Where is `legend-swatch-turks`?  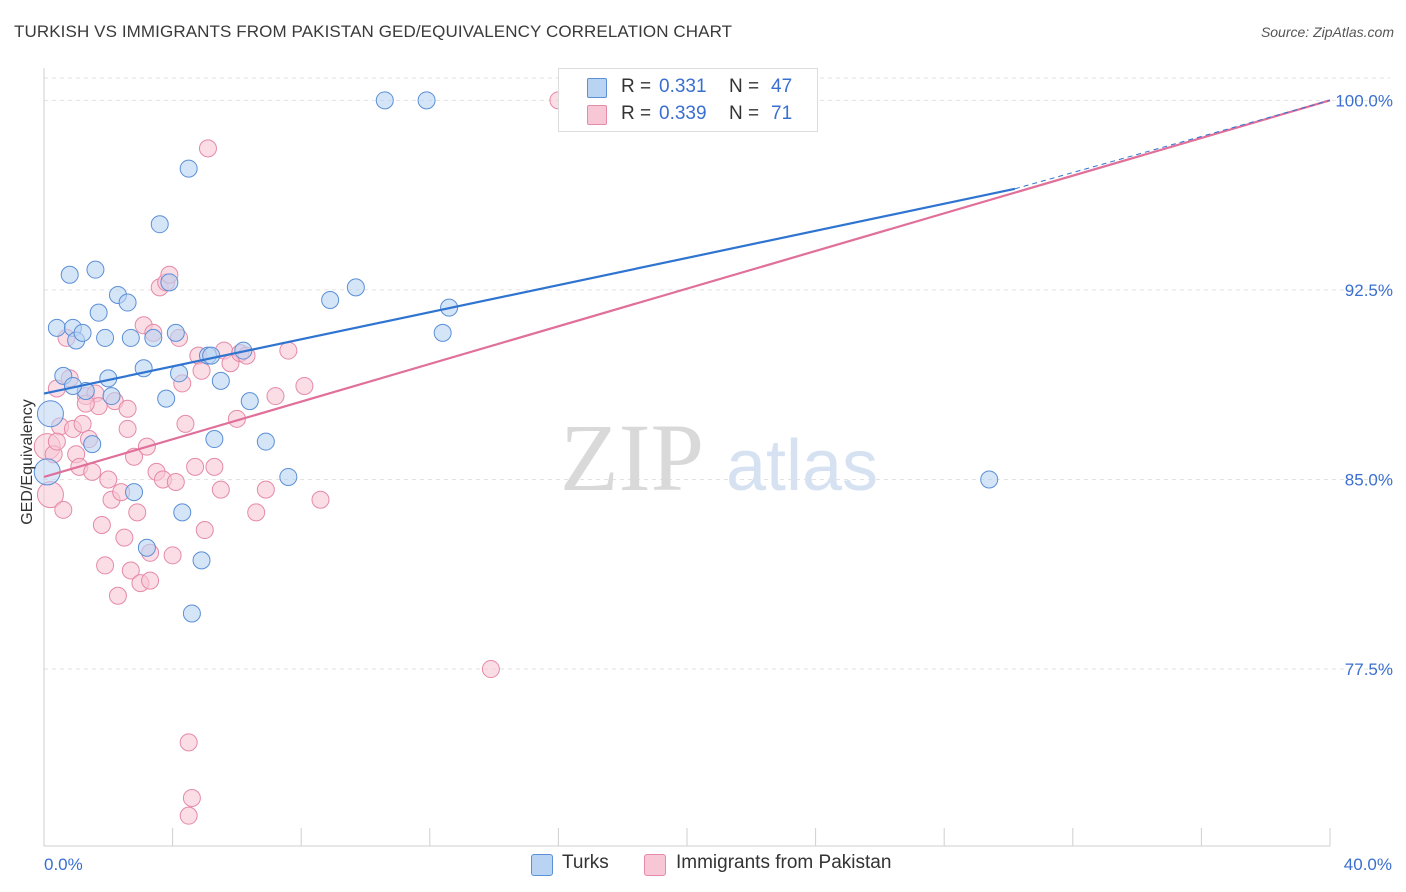 legend-swatch-turks is located at coordinates (542, 865).